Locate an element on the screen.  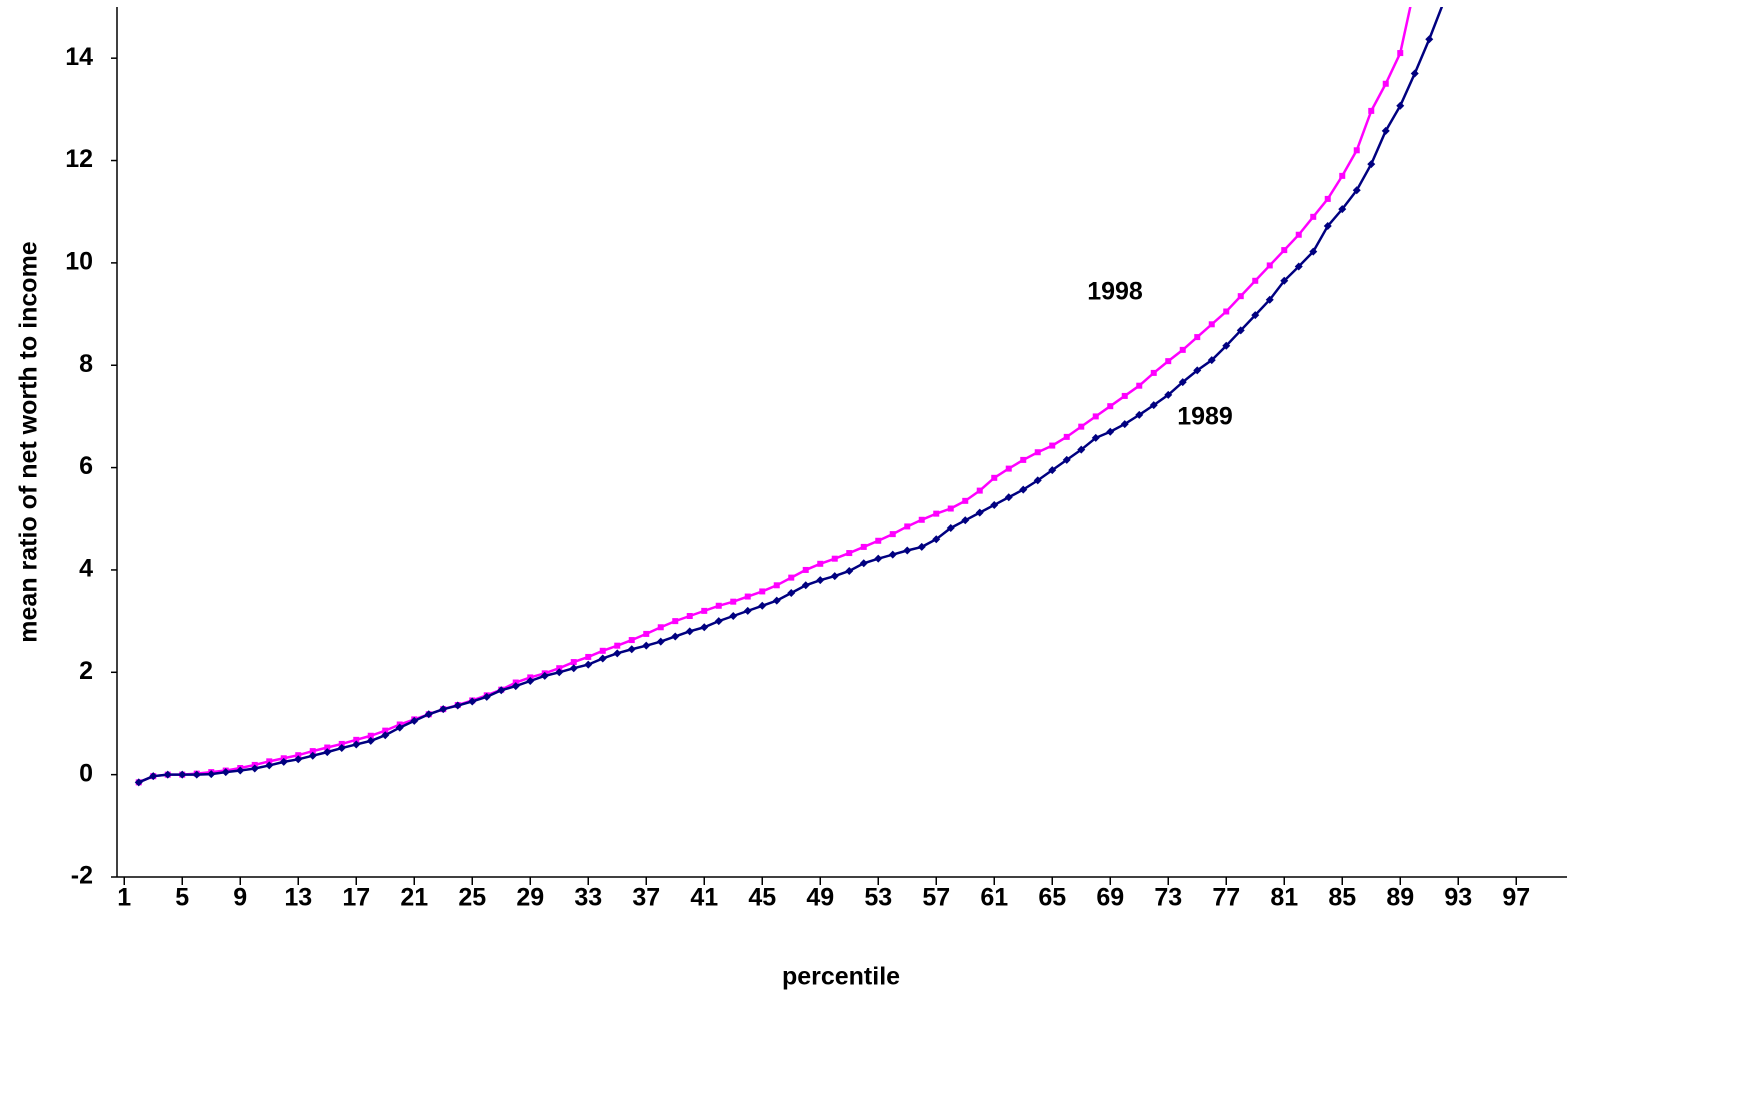
y-axis-label: mean ratio of net worth to income is located at coordinates (29, 442).